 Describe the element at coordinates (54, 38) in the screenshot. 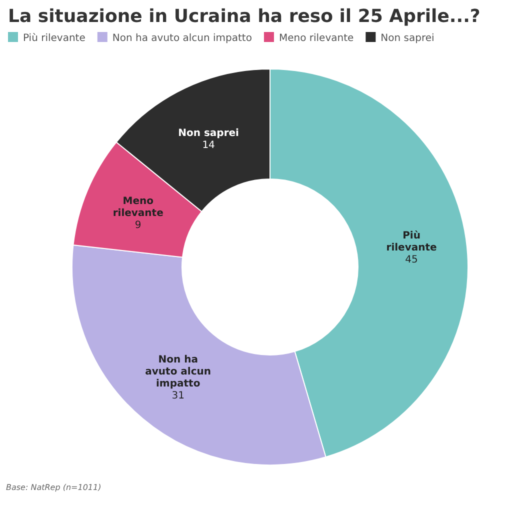

I see `legend-label: Più rilevante` at that location.